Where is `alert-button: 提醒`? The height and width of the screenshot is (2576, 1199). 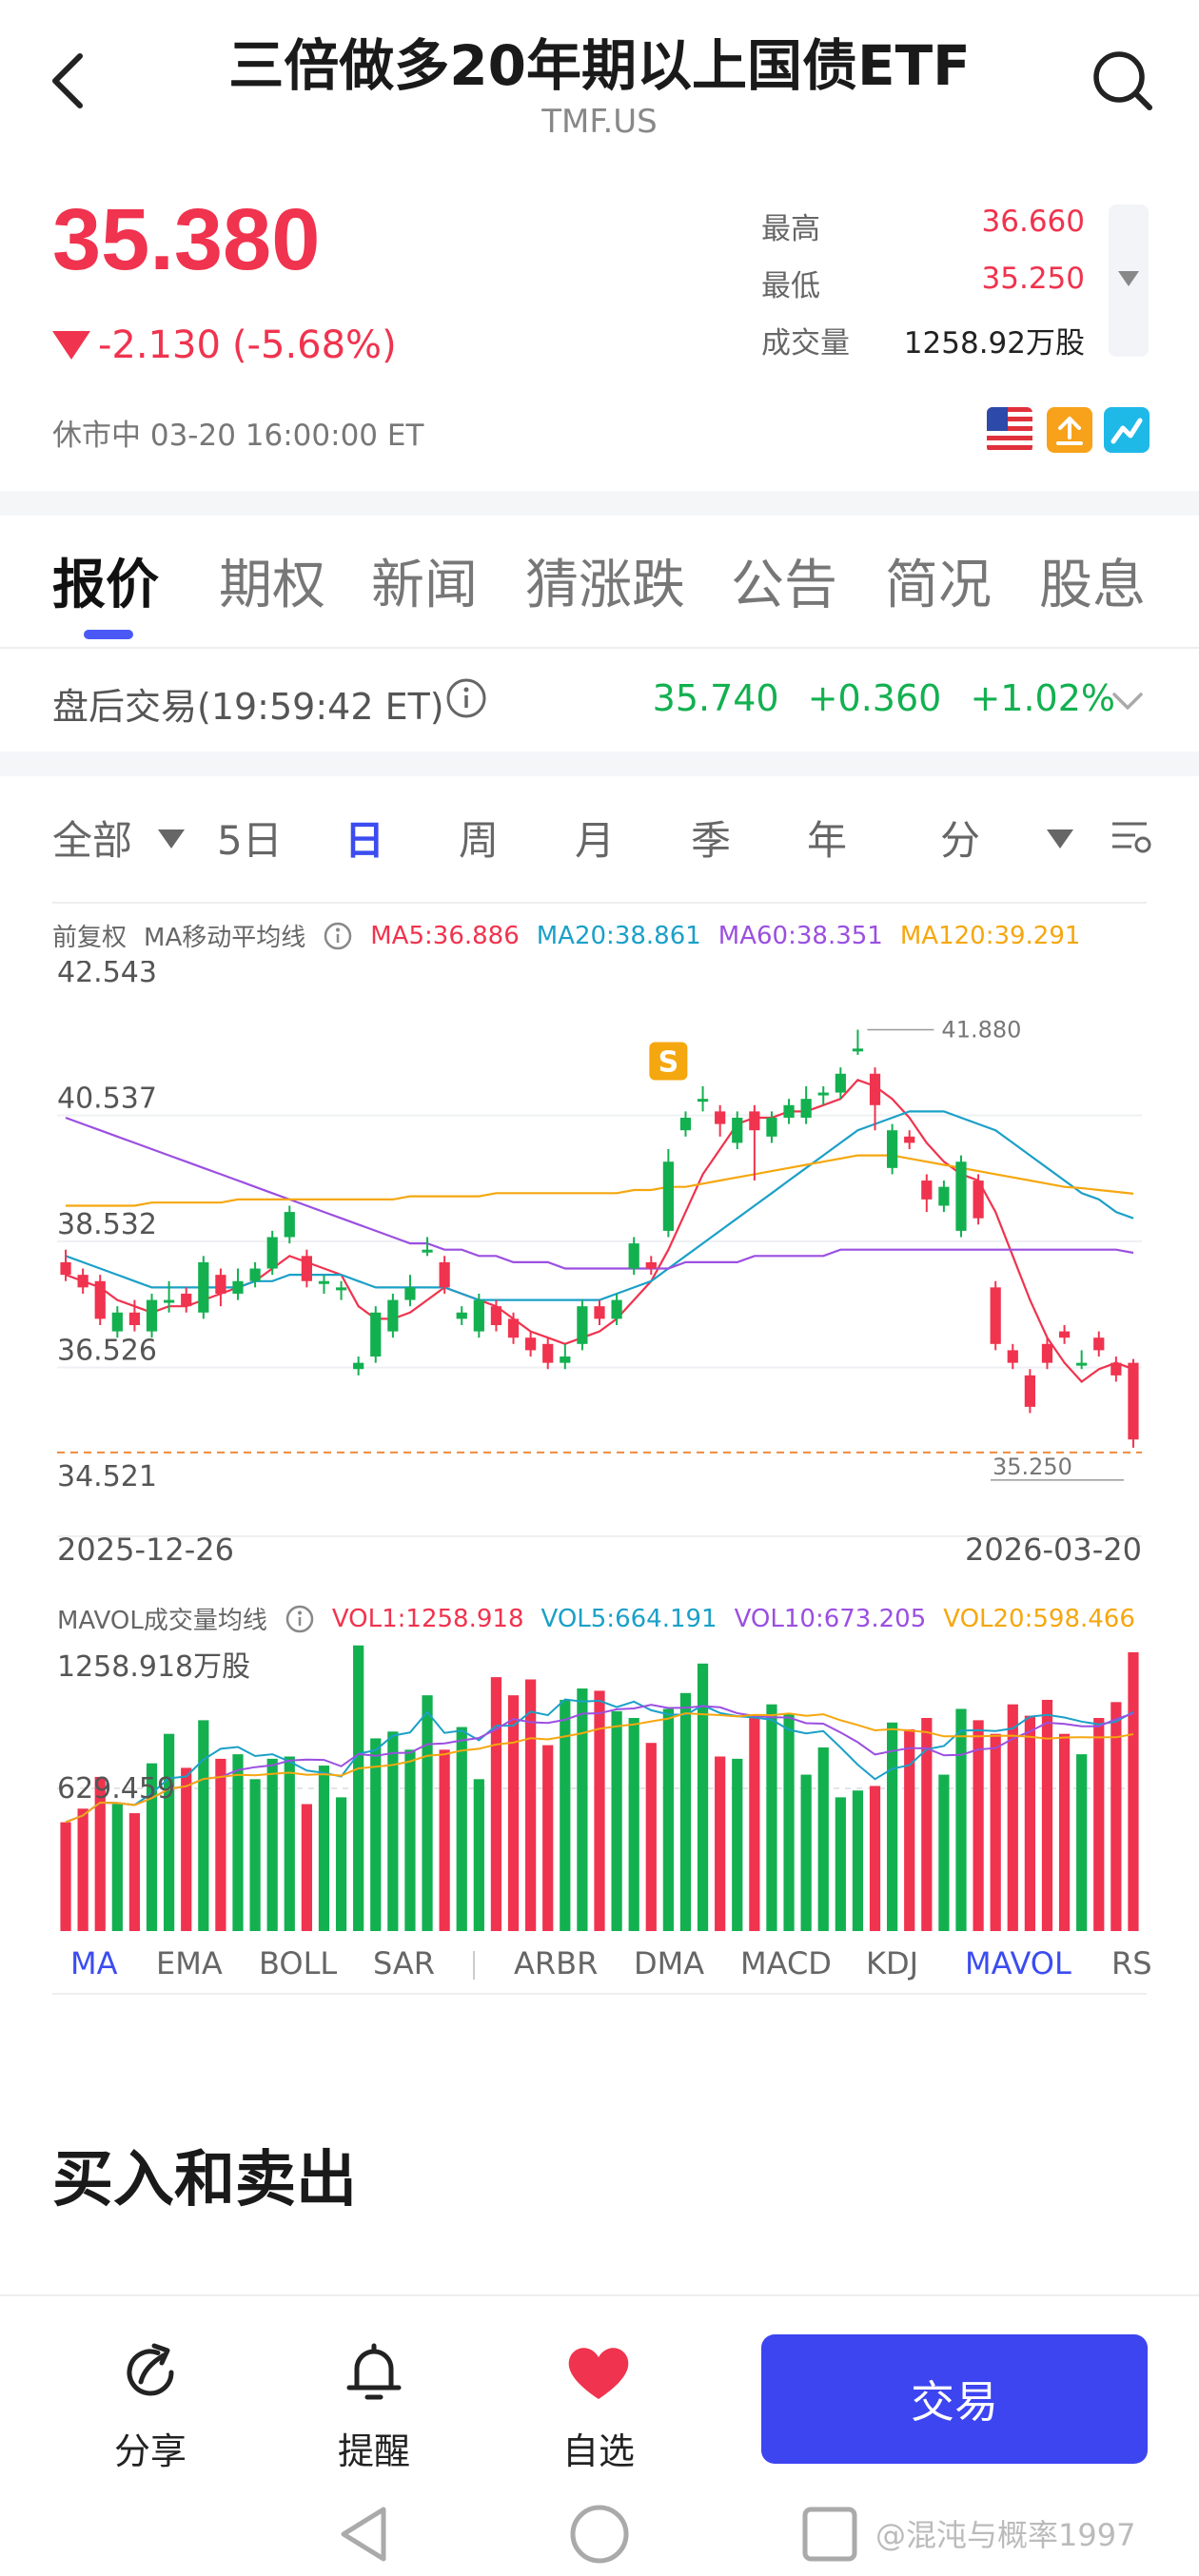 alert-button: 提醒 is located at coordinates (374, 2404).